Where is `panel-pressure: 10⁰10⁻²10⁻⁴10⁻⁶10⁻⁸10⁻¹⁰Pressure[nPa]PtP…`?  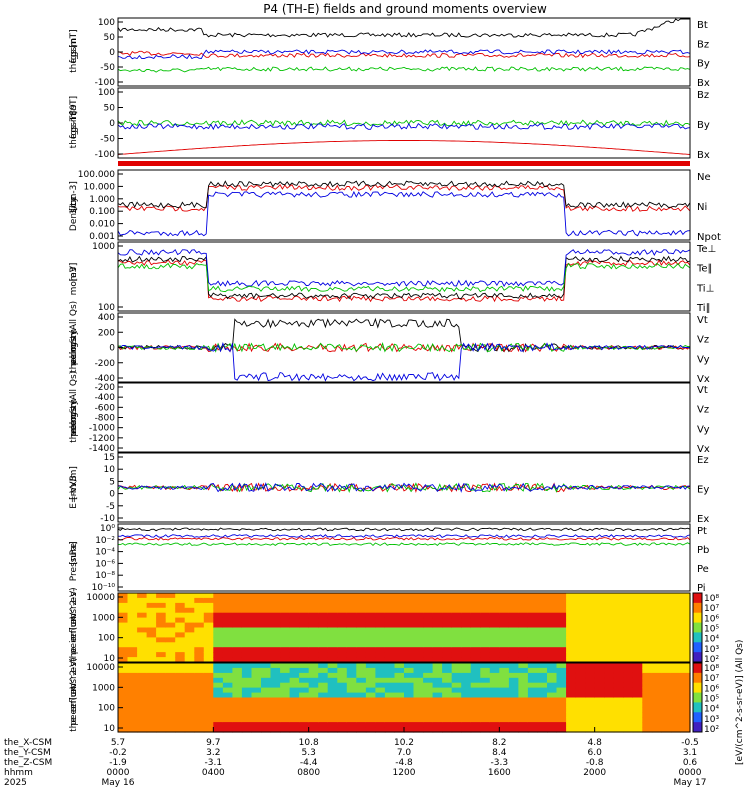
panel-pressure: 10⁰10⁻²10⁻⁴10⁻⁶10⁻⁸10⁻¹⁰Pressure[nPa]PtP… is located at coordinates (389, 558).